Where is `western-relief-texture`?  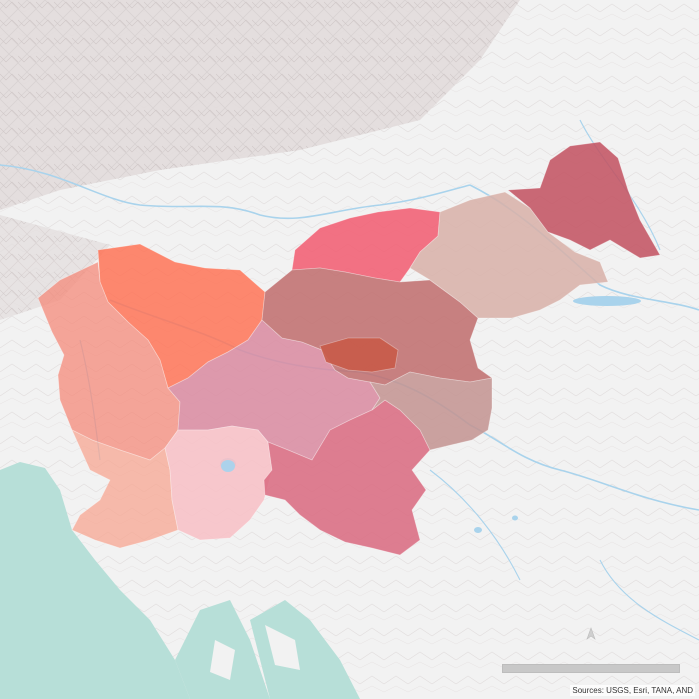 western-relief-texture is located at coordinates (55, 267).